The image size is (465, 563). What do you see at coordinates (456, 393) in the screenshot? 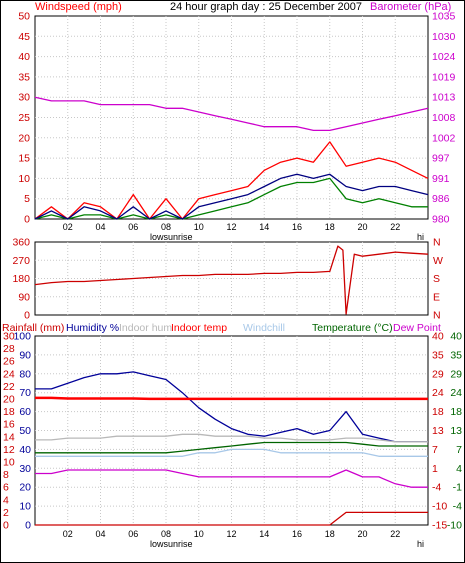
I see `temperature-tick: 24` at bounding box center [456, 393].